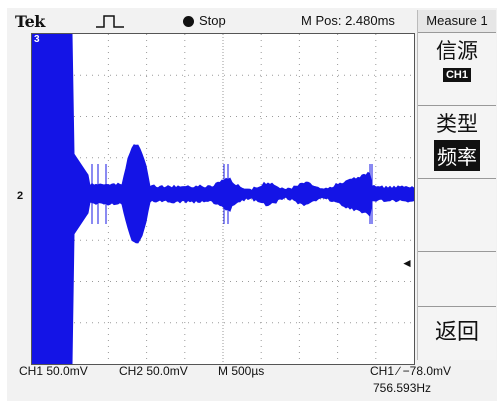  I want to click on type-button: 类型 频率, so click(457, 142).